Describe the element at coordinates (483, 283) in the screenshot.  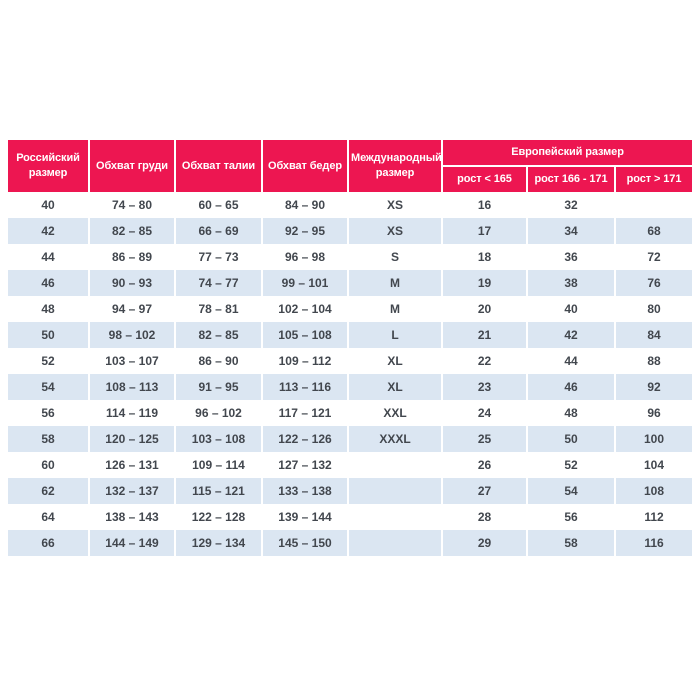
I see `table-cell: 19` at that location.